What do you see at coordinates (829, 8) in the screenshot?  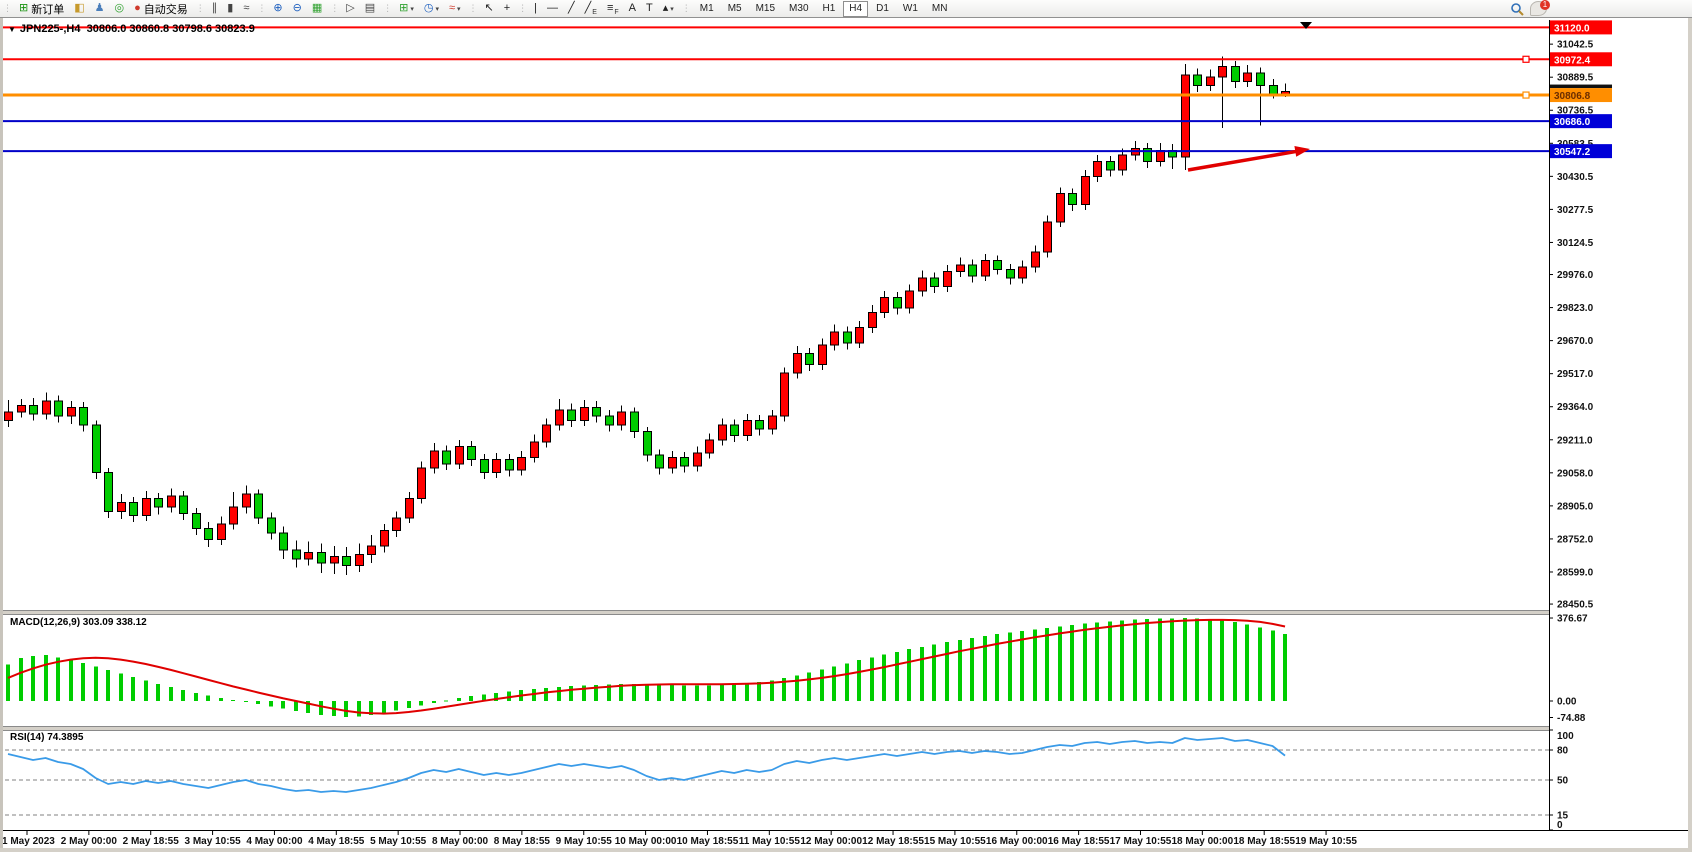 I see `timeframe-h1: H1` at bounding box center [829, 8].